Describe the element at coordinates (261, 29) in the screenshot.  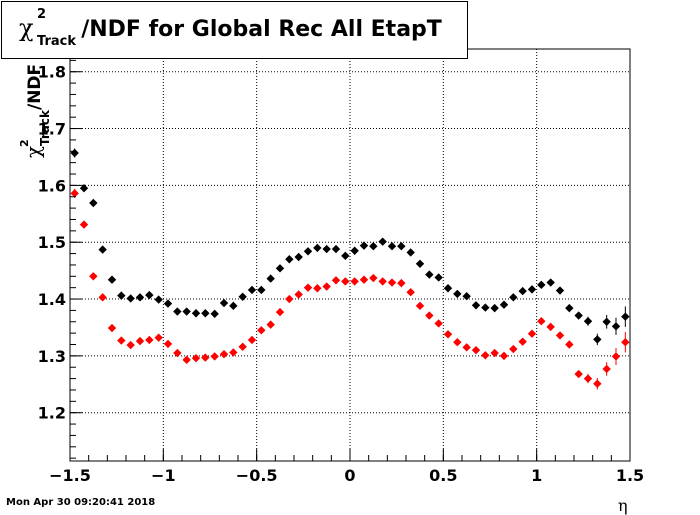
I see `title-text: /NDF for Global Rec All EtapT` at that location.